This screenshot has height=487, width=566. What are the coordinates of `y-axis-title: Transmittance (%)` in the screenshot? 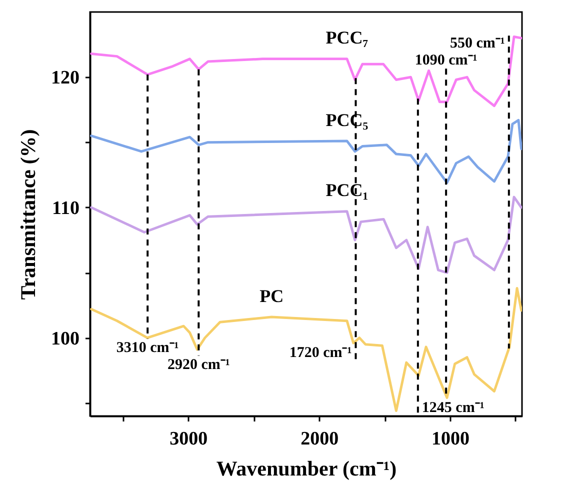 It's located at (28, 214).